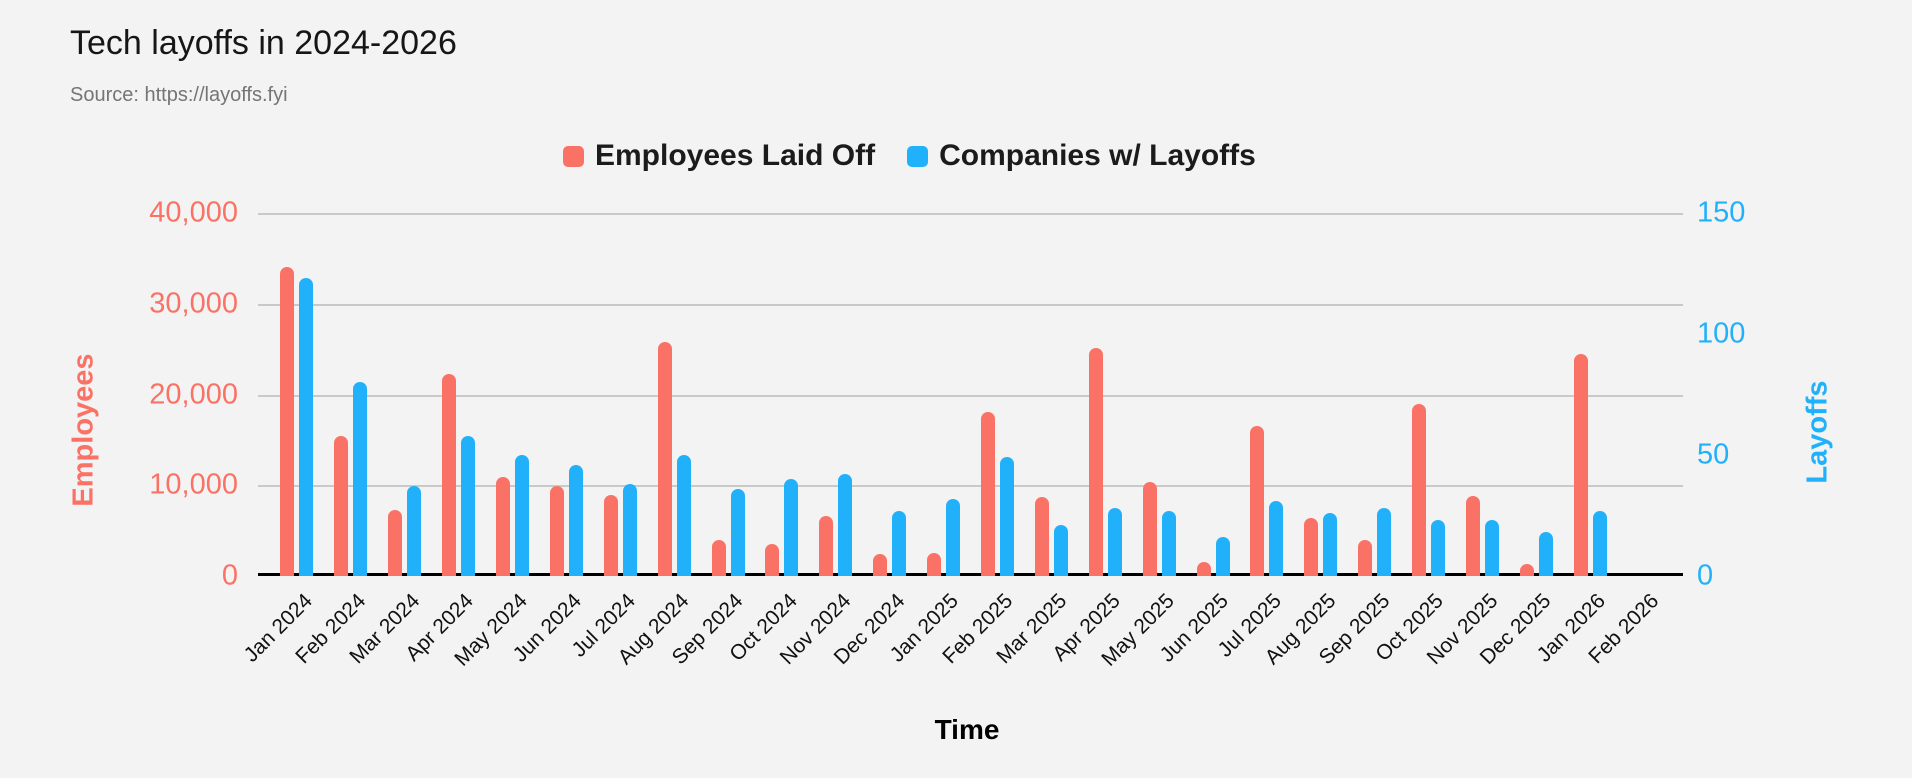 The width and height of the screenshot is (1912, 778). I want to click on category-slot-nov-2025, so click(1483, 394).